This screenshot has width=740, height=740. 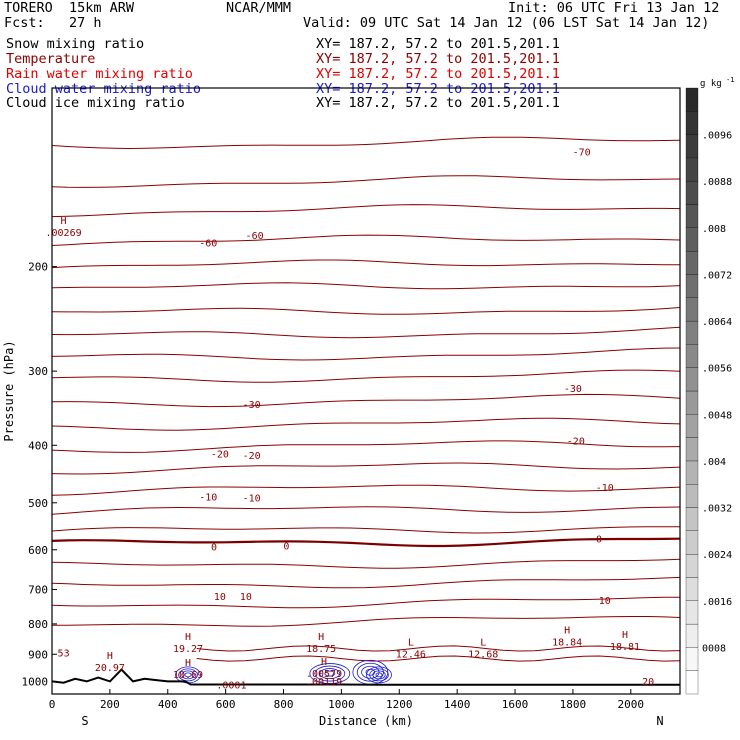 I want to click on extremum-value: 12.68, so click(x=483, y=654).